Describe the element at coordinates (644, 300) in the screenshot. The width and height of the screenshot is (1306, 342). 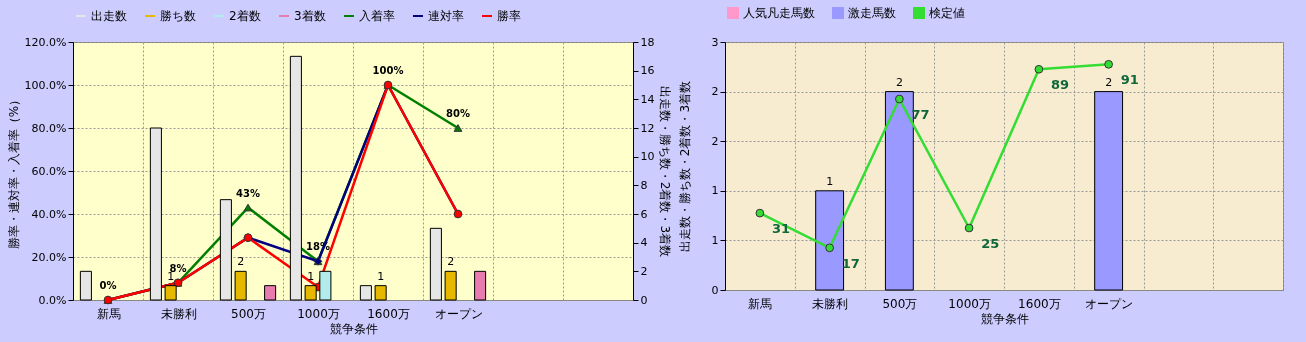
I see `y2-tick-label: 0` at that location.